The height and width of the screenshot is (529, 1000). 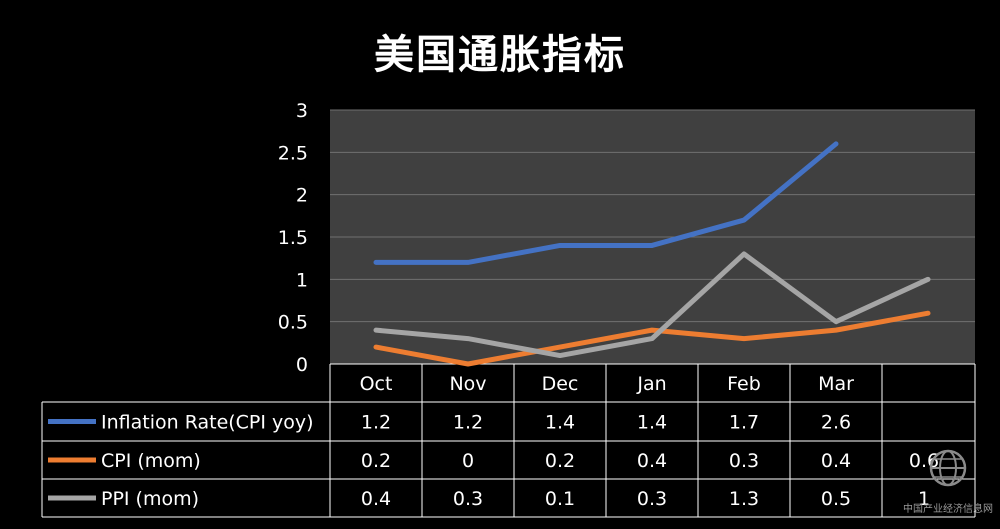 What do you see at coordinates (293, 153) in the screenshot?
I see `y-tick-label: 2.5` at bounding box center [293, 153].